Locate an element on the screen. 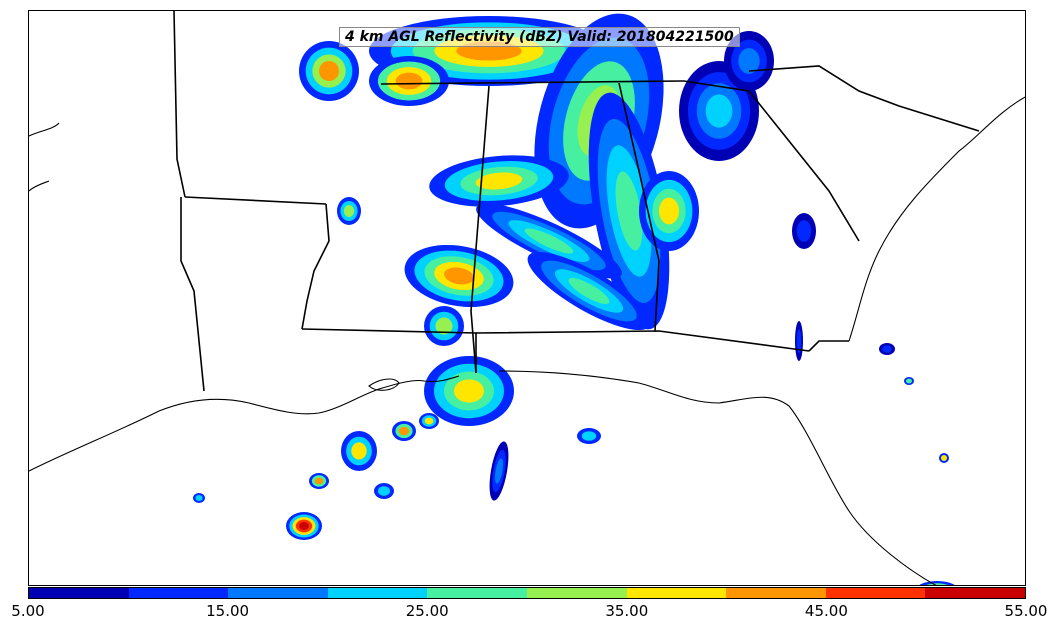 This screenshot has width=1060, height=633. coast-gulf-west is located at coordinates (244, 423).